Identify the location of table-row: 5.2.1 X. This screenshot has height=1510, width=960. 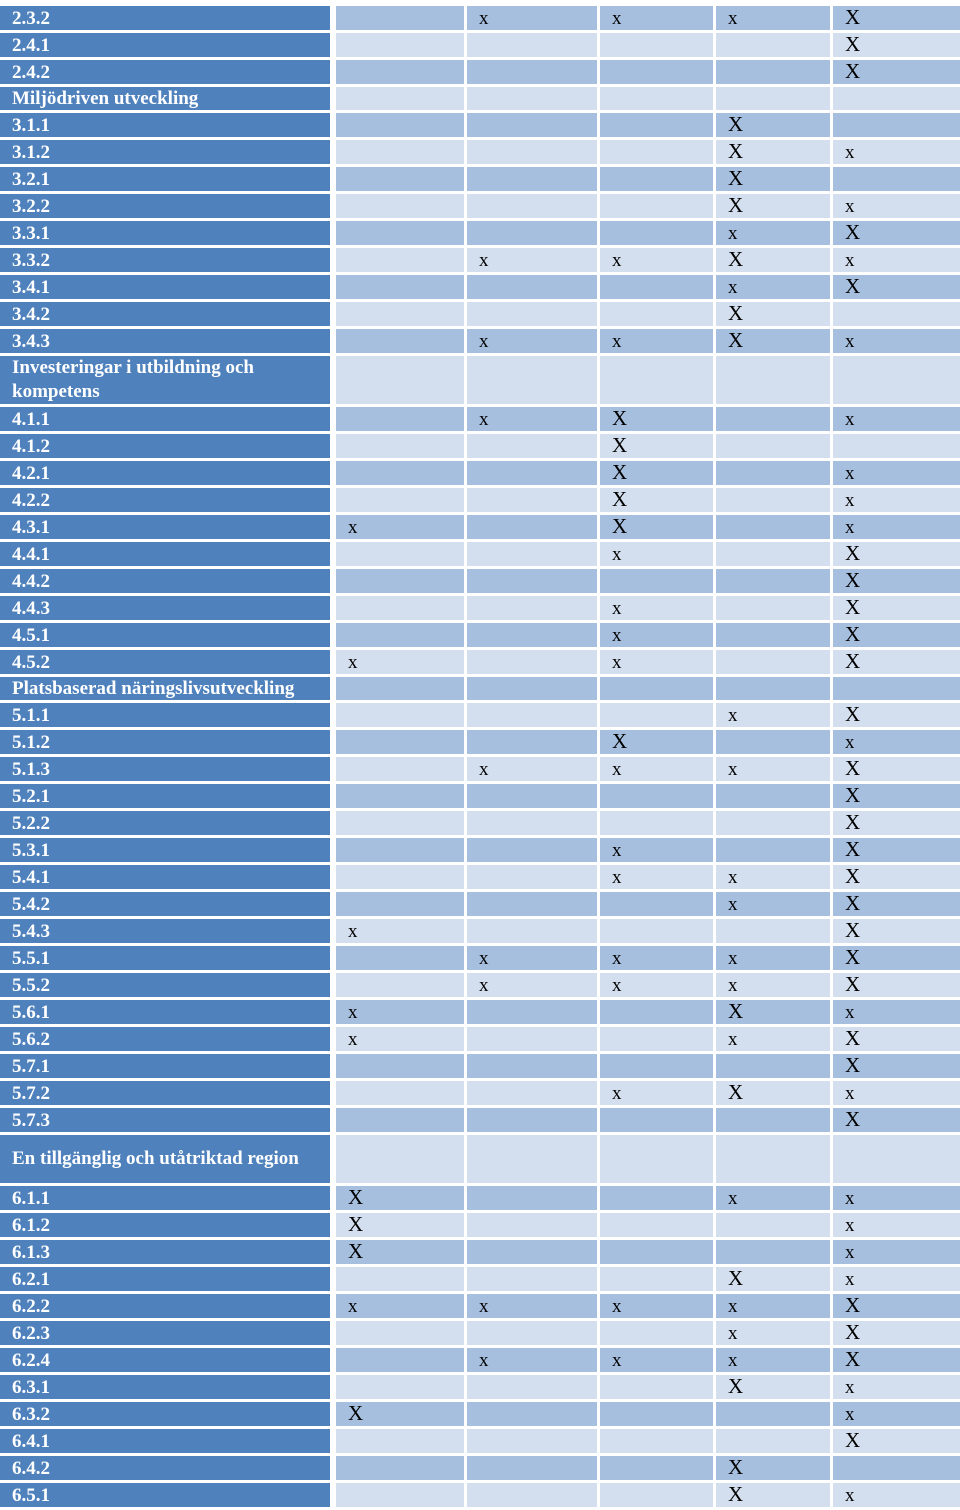
(480, 797).